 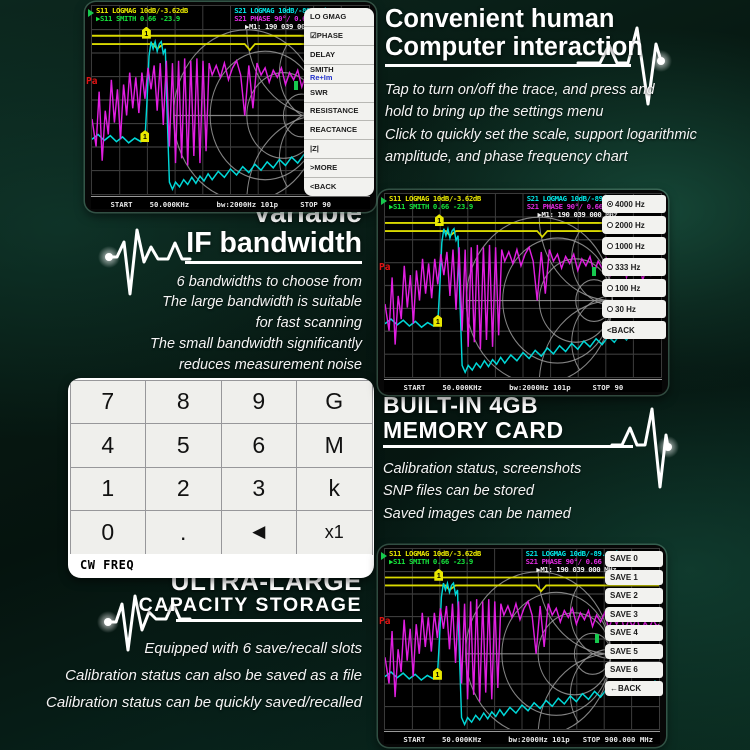 What do you see at coordinates (274, 243) in the screenshot?
I see `title-line: IF bandwidth` at bounding box center [274, 243].